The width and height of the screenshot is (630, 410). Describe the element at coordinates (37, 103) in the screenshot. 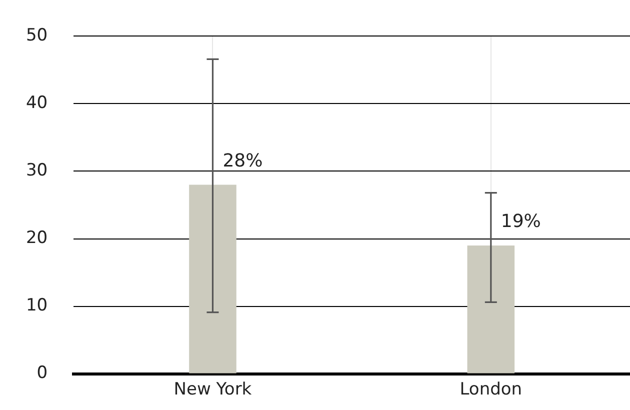

I see `y-tick-label: 40` at that location.